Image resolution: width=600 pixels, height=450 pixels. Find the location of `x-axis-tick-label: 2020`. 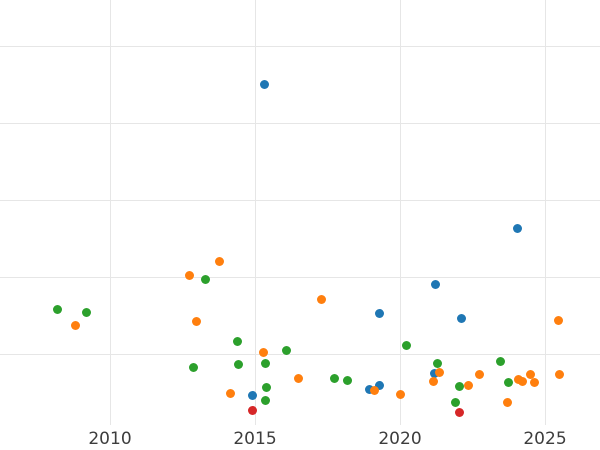

x-axis-tick-label: 2020 is located at coordinates (400, 439).